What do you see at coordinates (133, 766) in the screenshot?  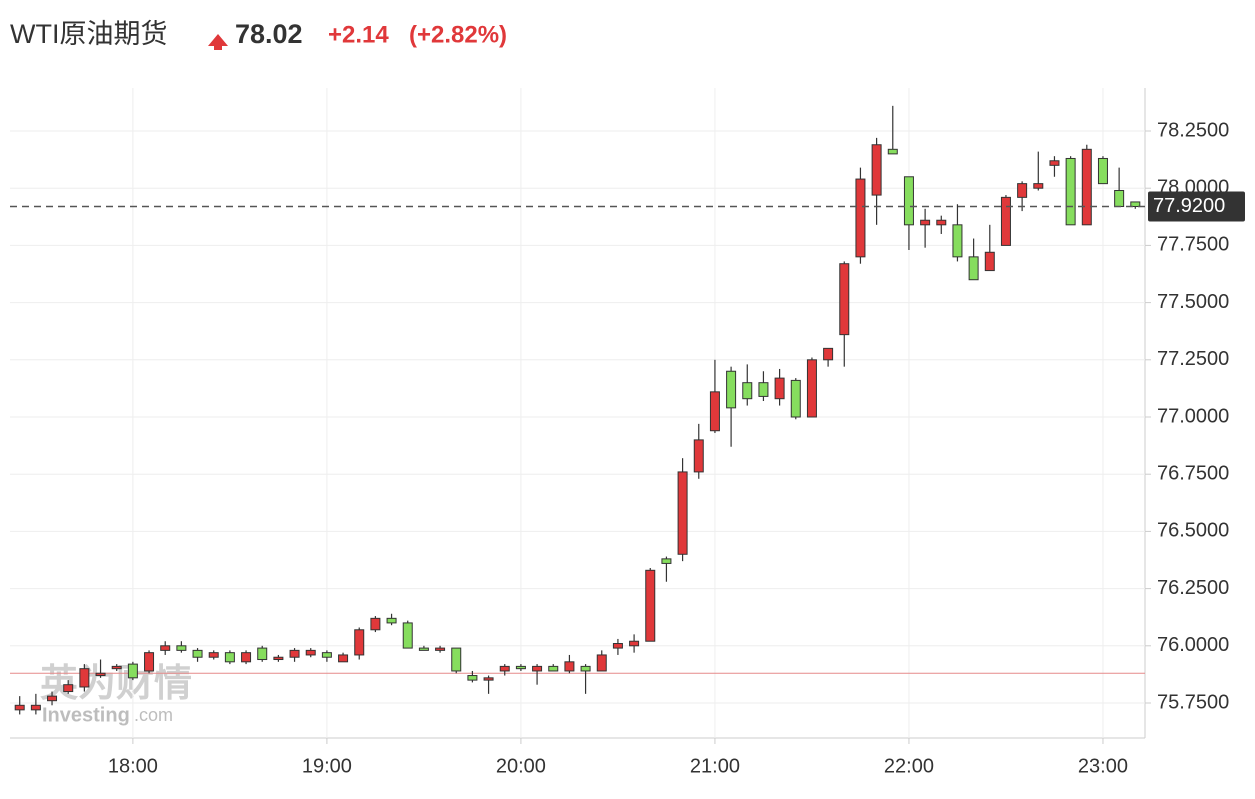 I see `x-tick-label: 18:00` at bounding box center [133, 766].